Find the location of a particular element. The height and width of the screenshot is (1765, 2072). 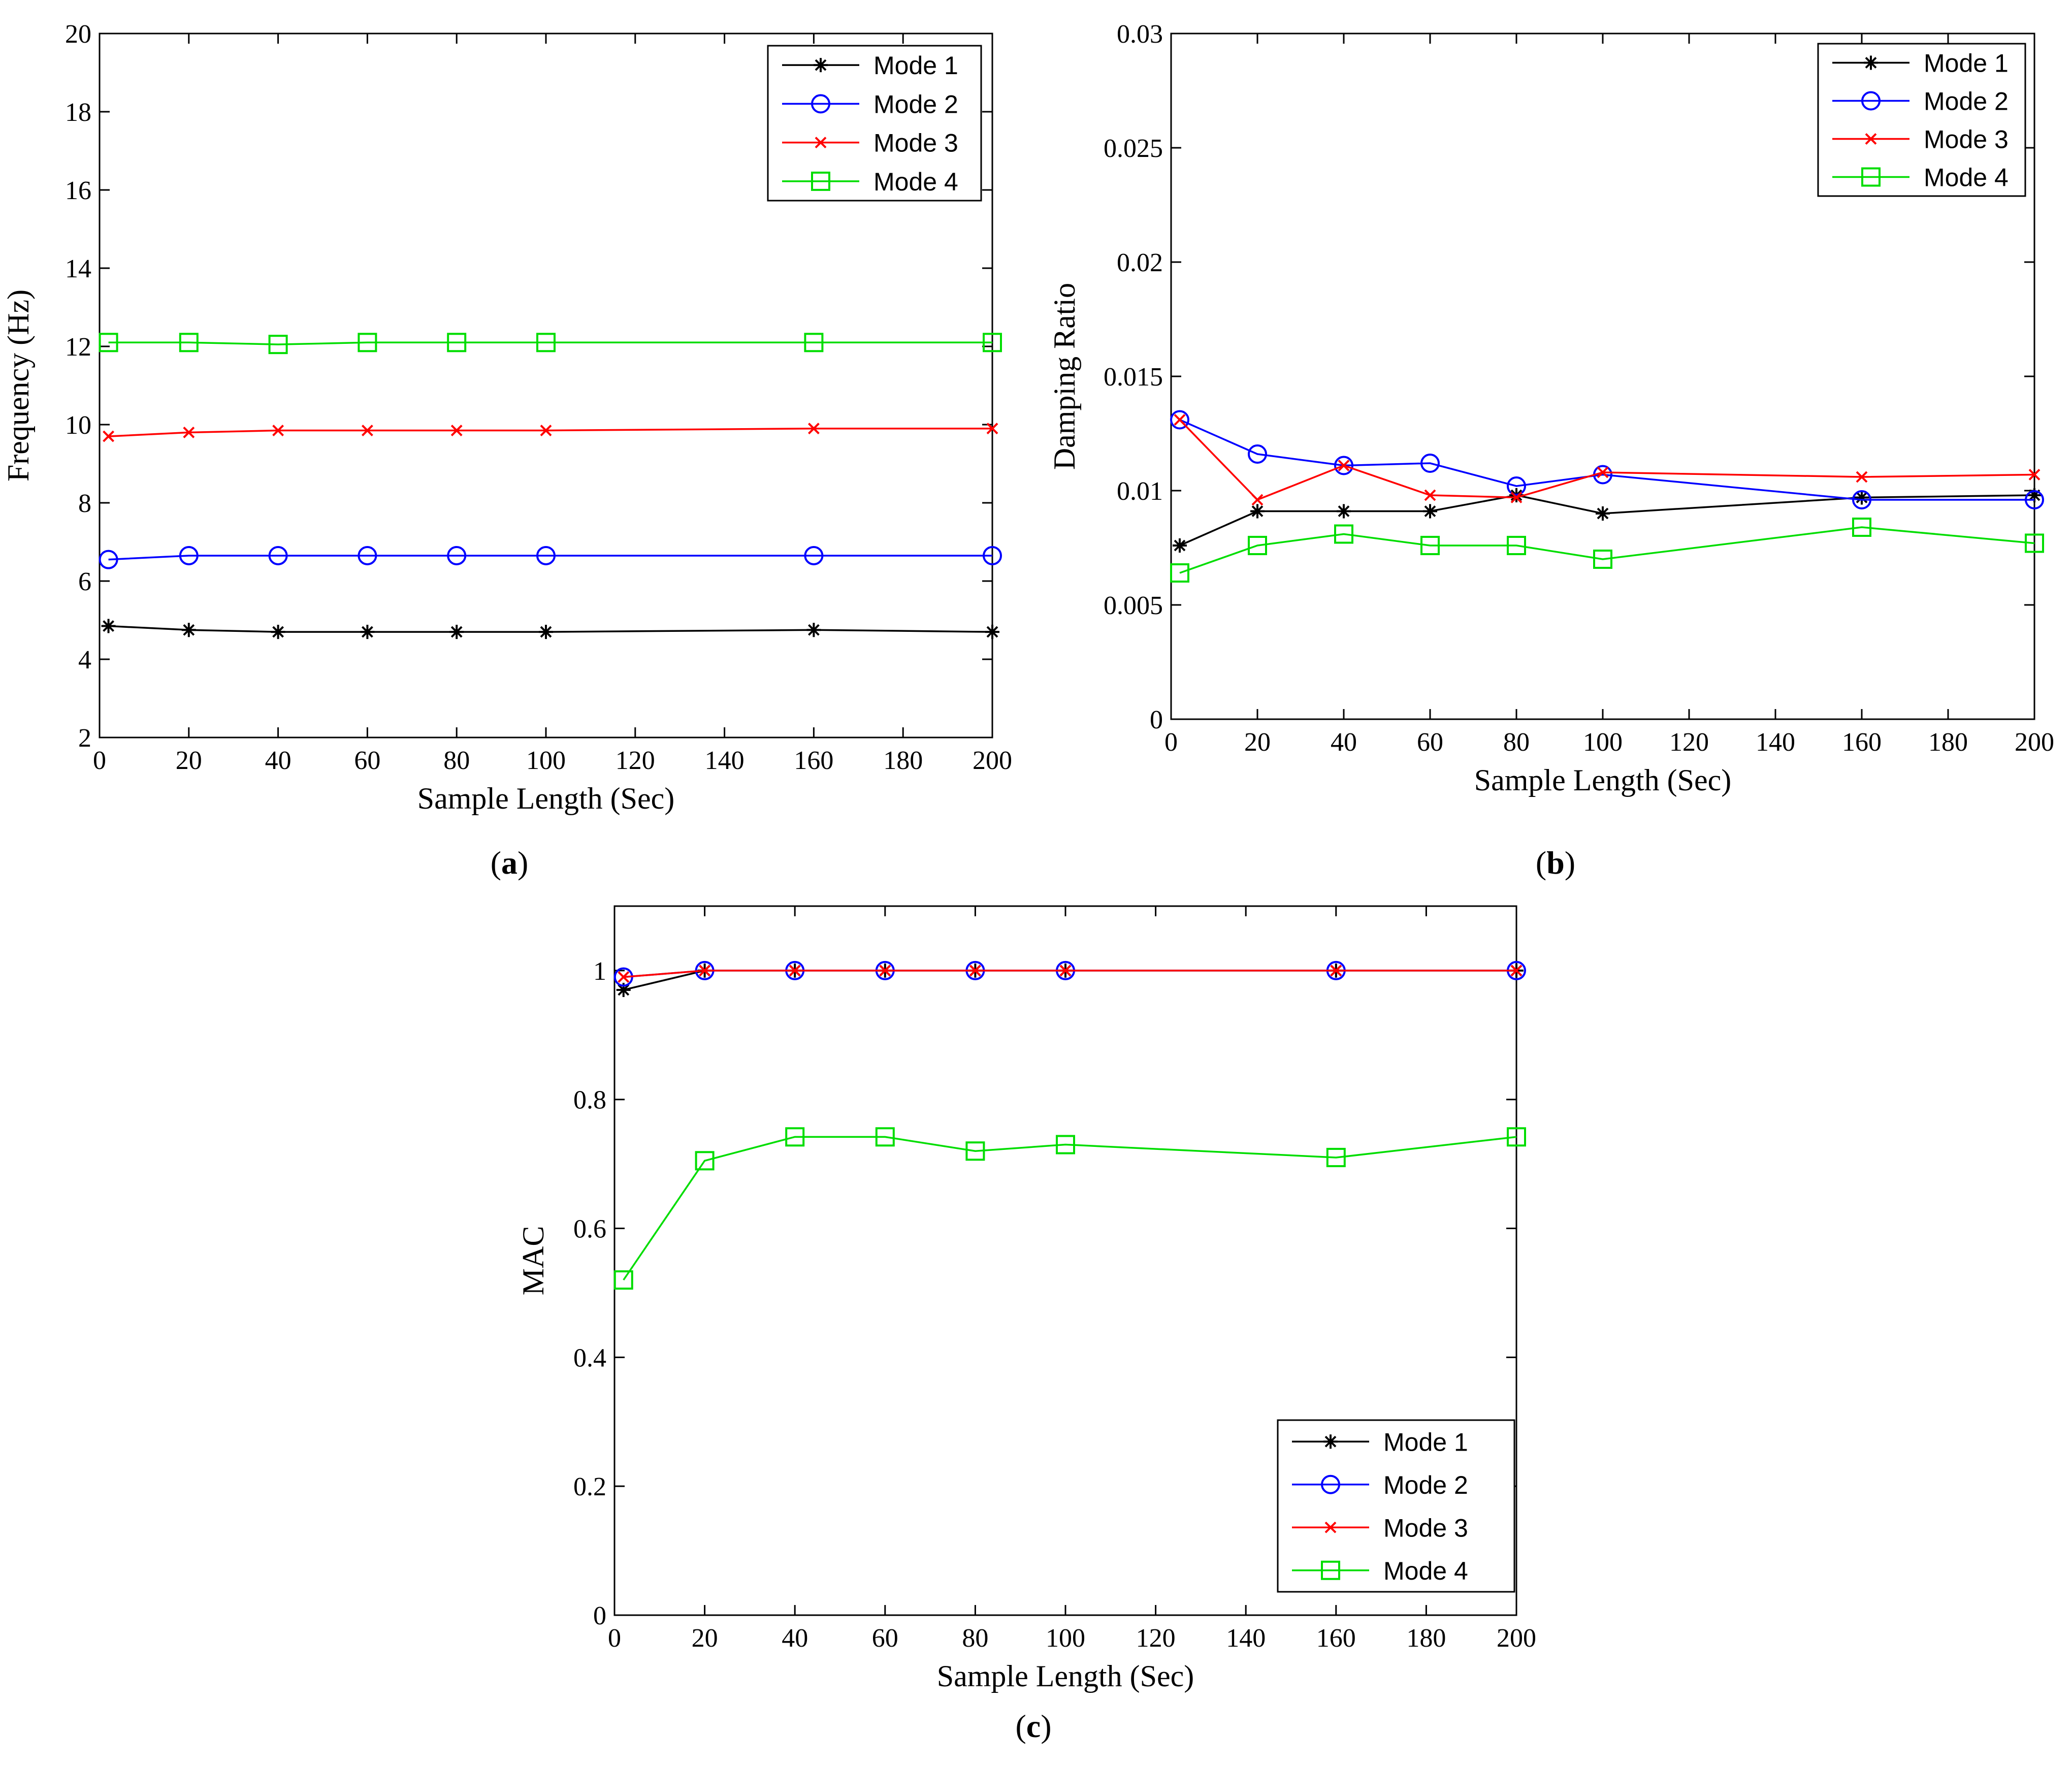

x-tick-label: 140 is located at coordinates (724, 761).